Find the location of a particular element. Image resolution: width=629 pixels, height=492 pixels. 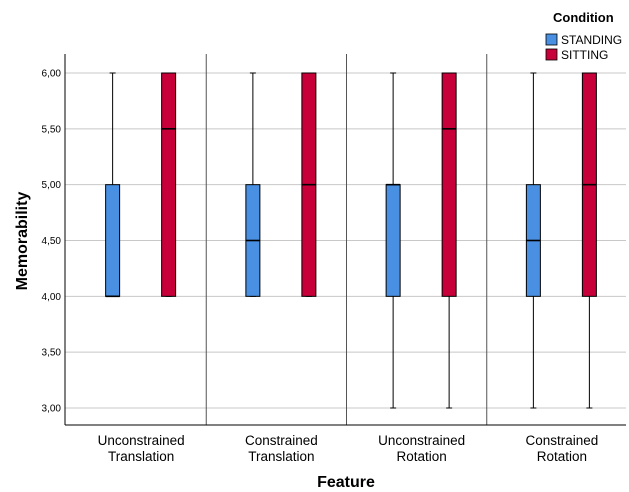

x-tick-label: Constrained Translation is located at coordinates (281, 448).